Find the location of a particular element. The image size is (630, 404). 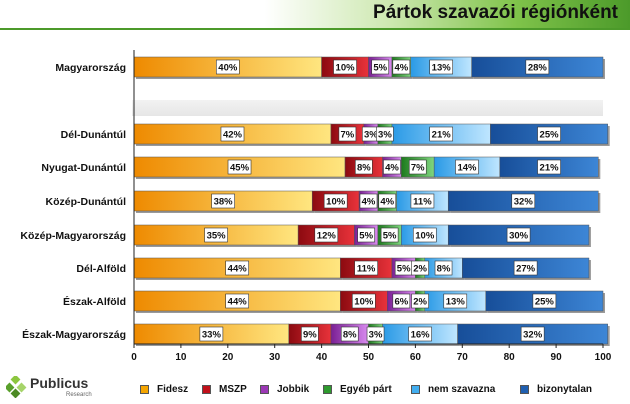

data-label: 21% is located at coordinates (442, 135).